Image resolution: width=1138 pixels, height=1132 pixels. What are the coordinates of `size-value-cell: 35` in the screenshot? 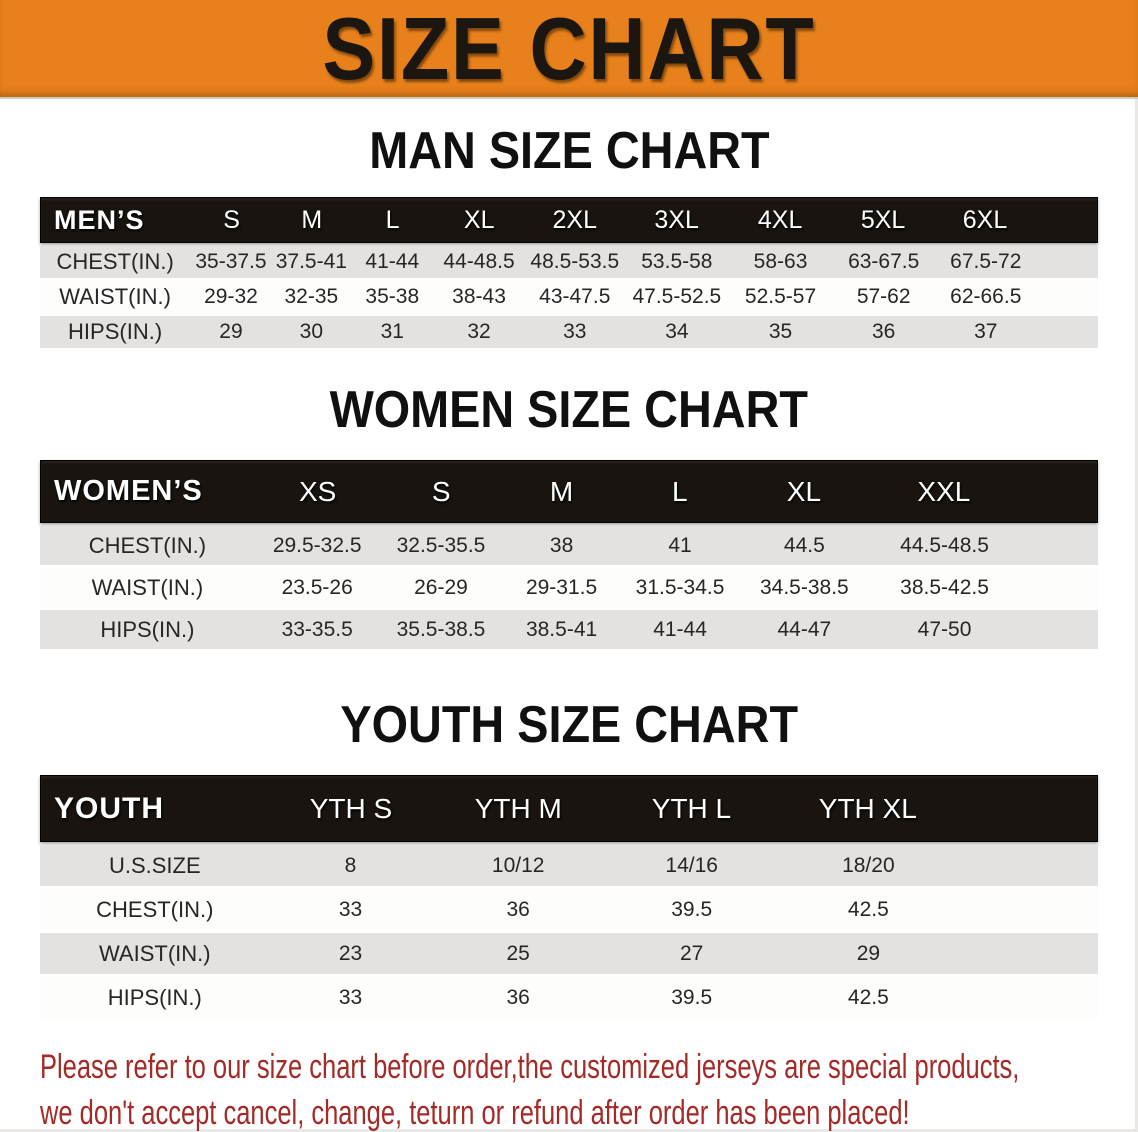 It's located at (780, 331).